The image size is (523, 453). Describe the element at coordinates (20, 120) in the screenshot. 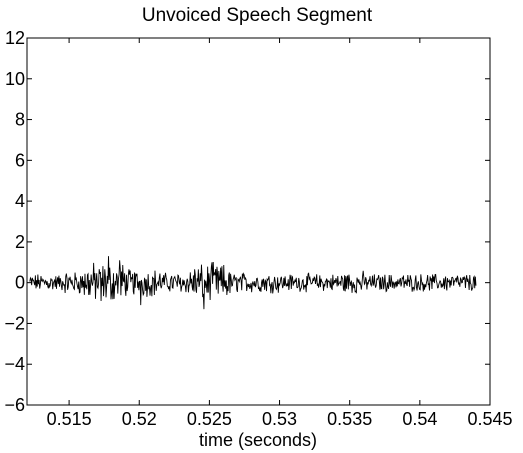

I see `y-tick-label: 8` at that location.